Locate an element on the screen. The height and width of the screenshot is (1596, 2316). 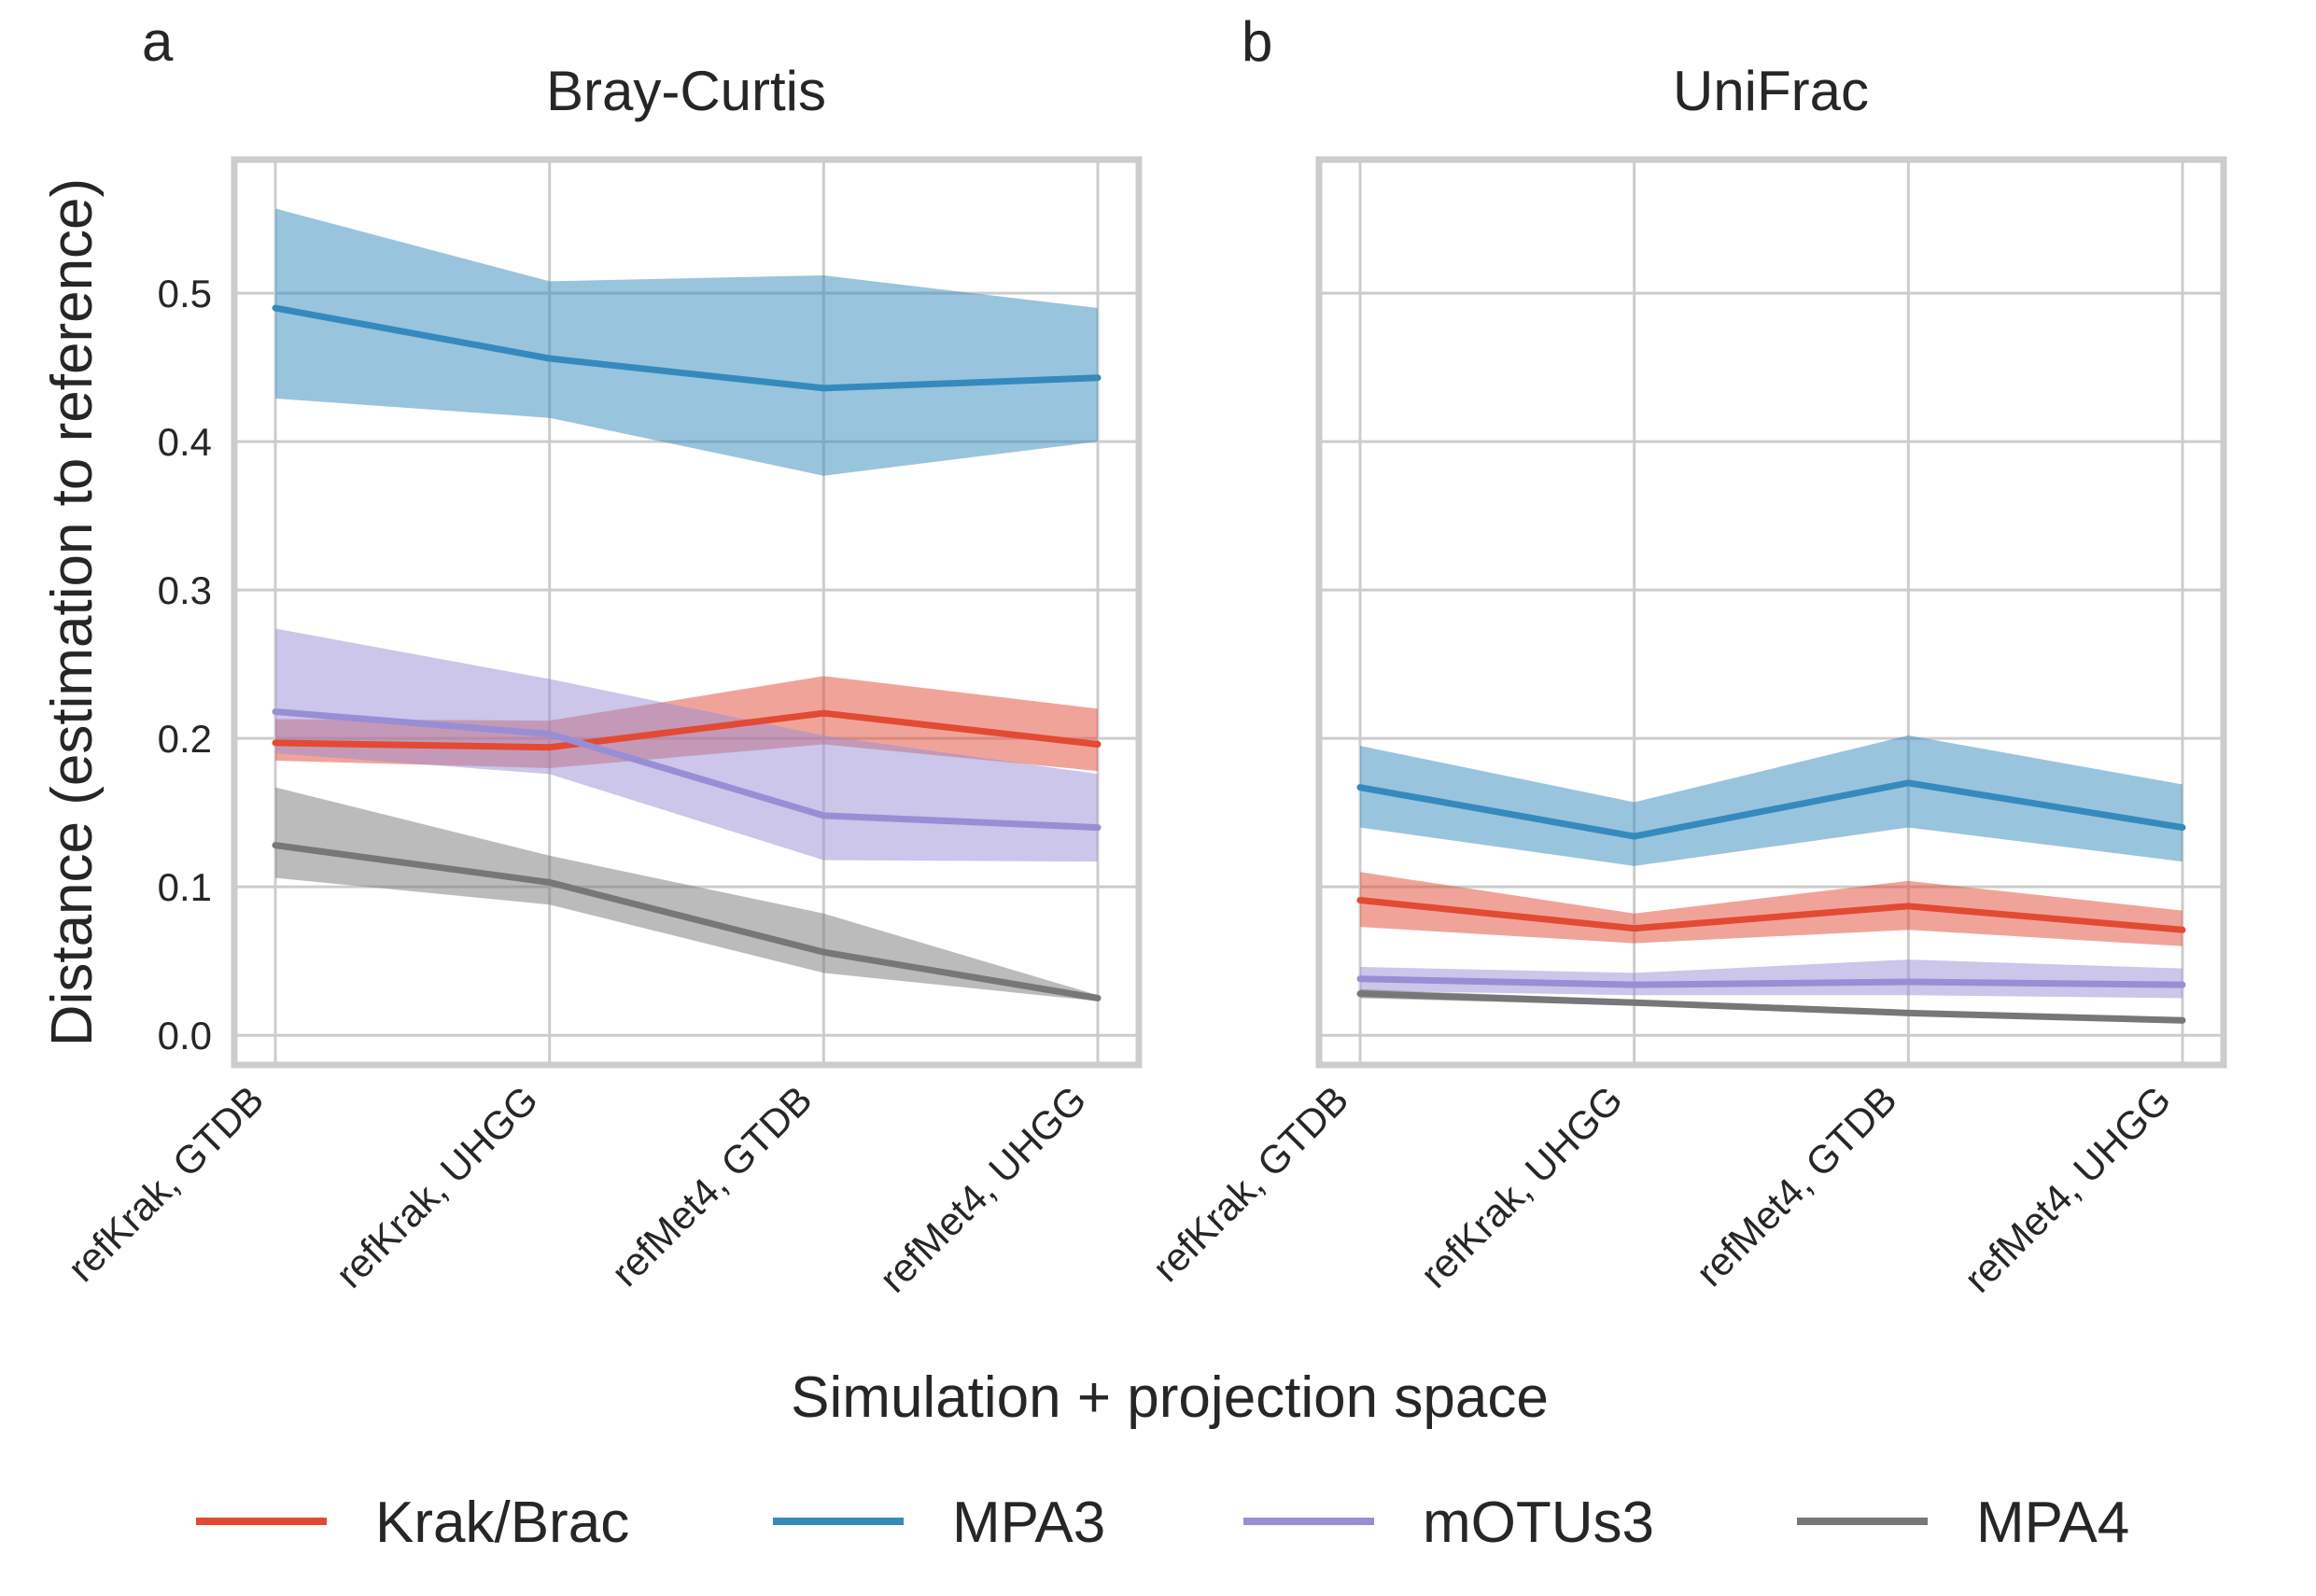
panel-letter-b: b is located at coordinates (1257, 41).